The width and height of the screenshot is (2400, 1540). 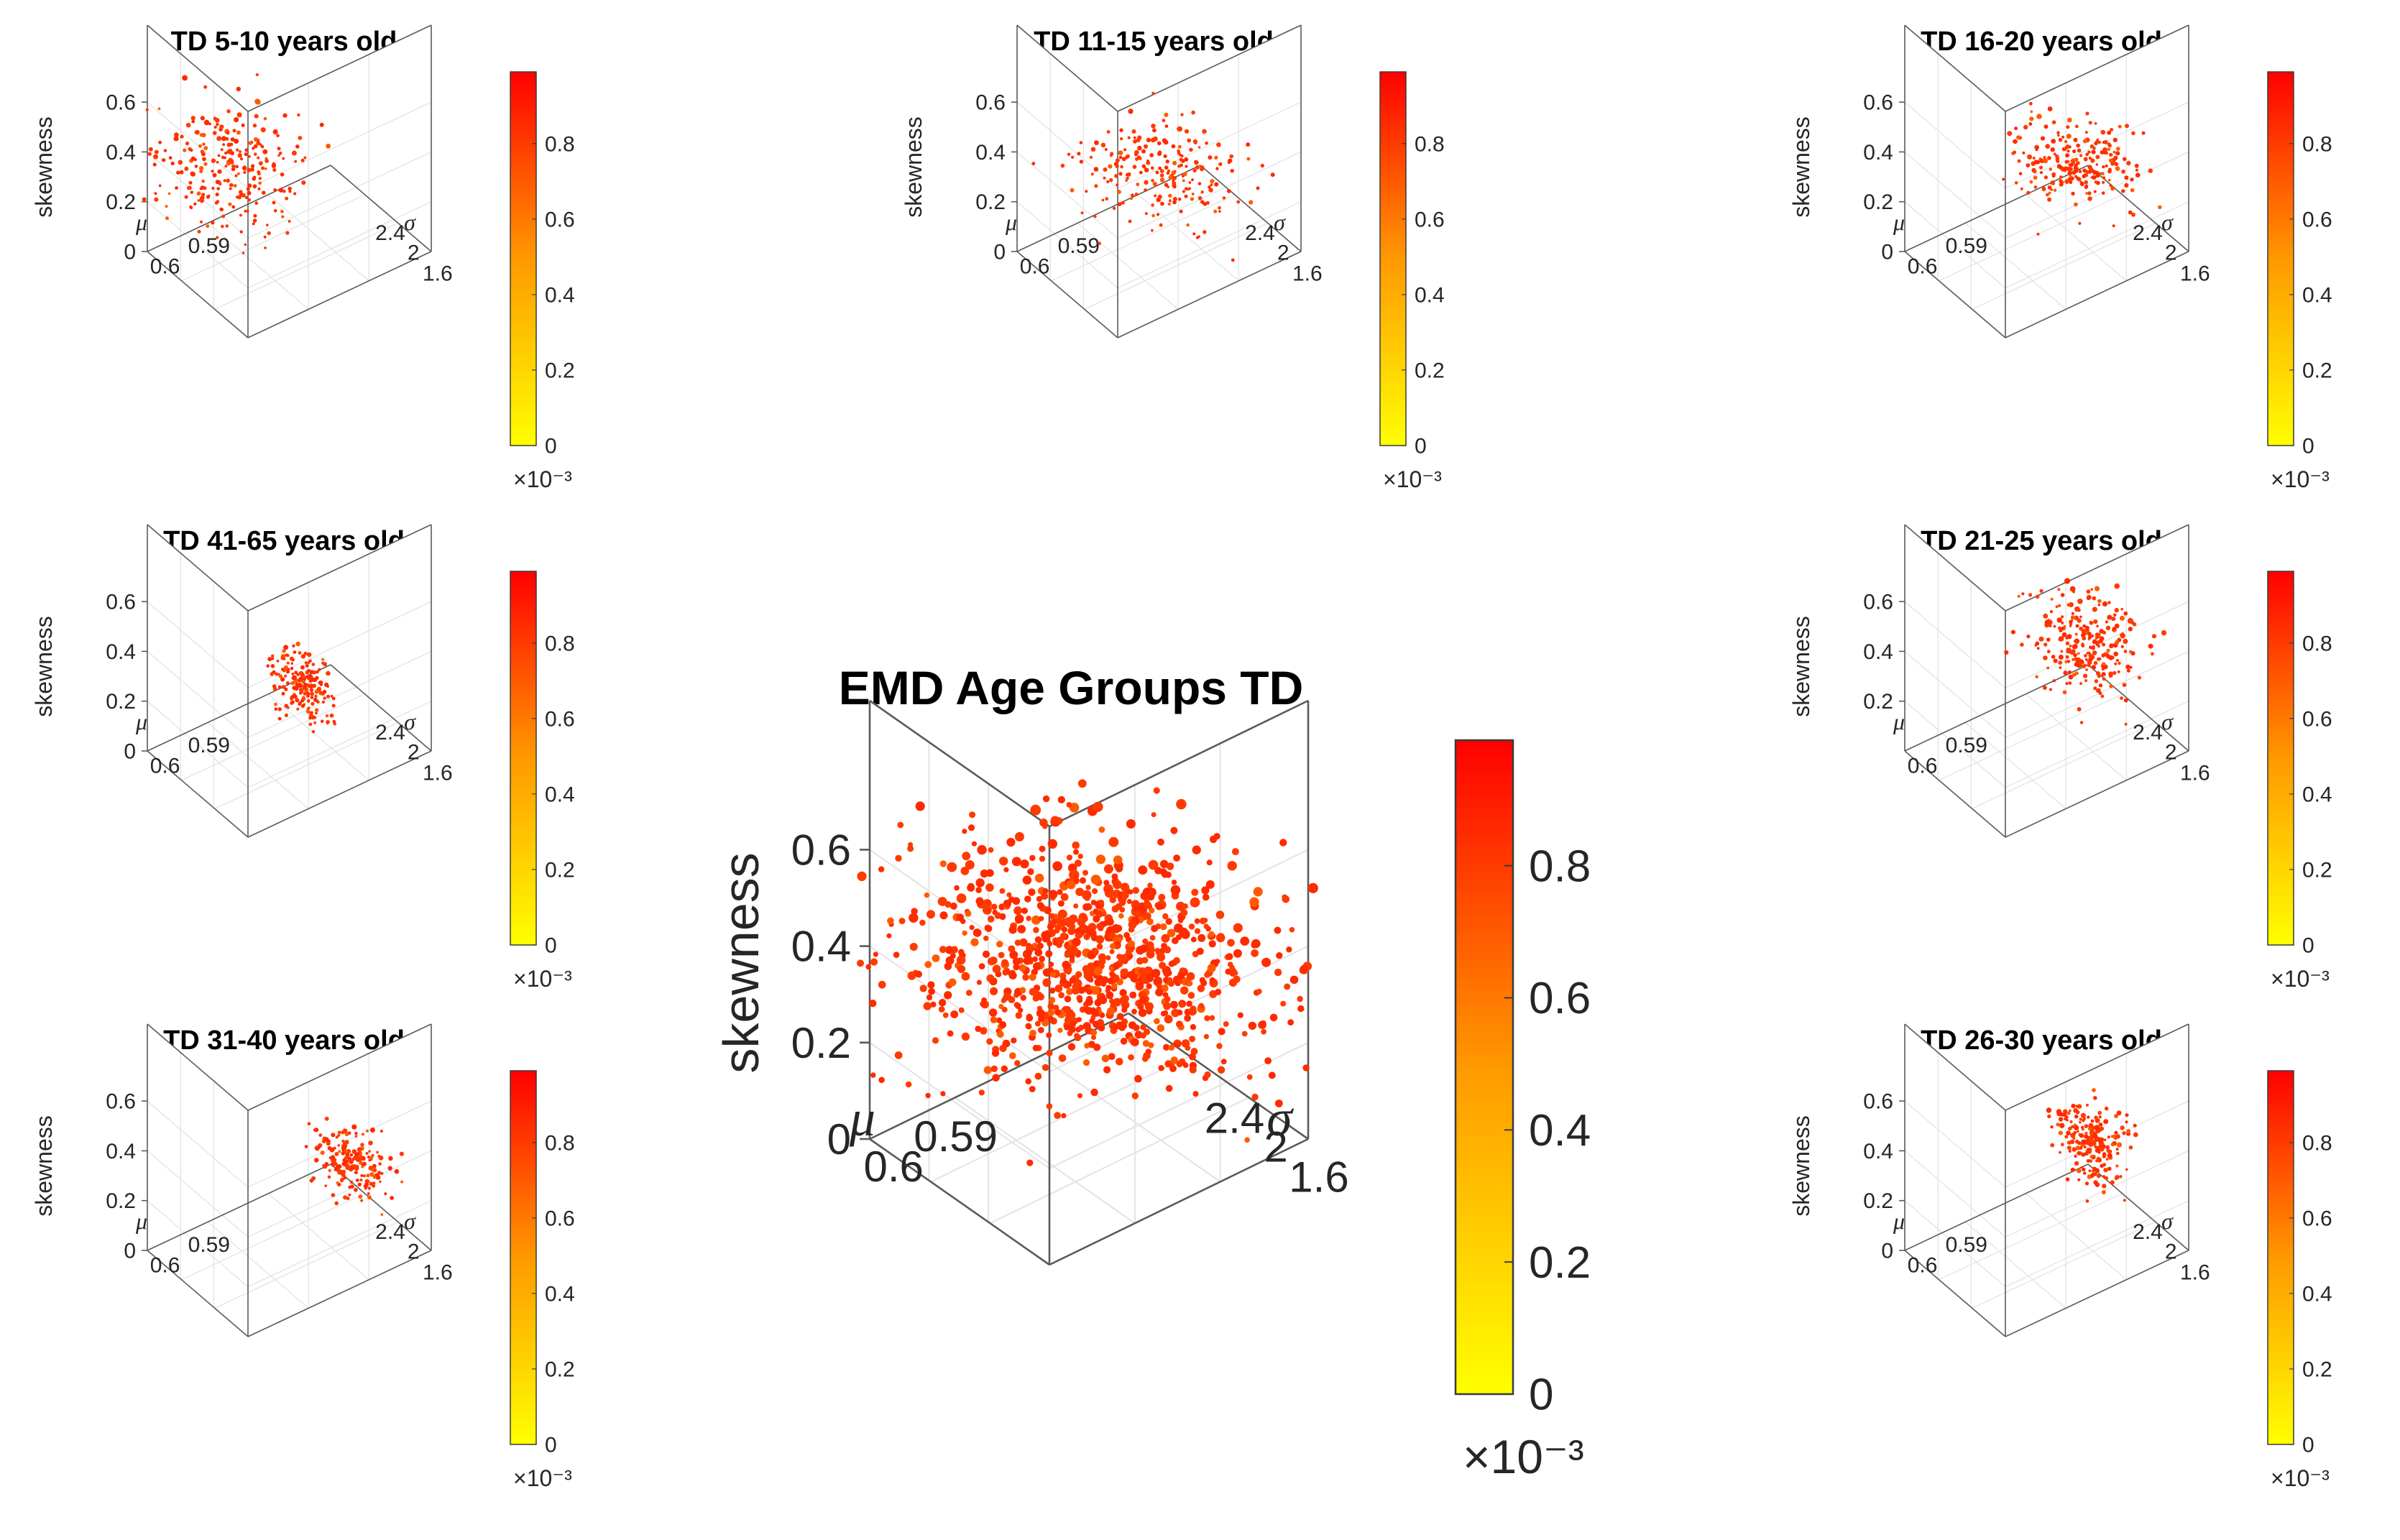 I want to click on z-tick-label: 0.6, so click(x=991, y=103).